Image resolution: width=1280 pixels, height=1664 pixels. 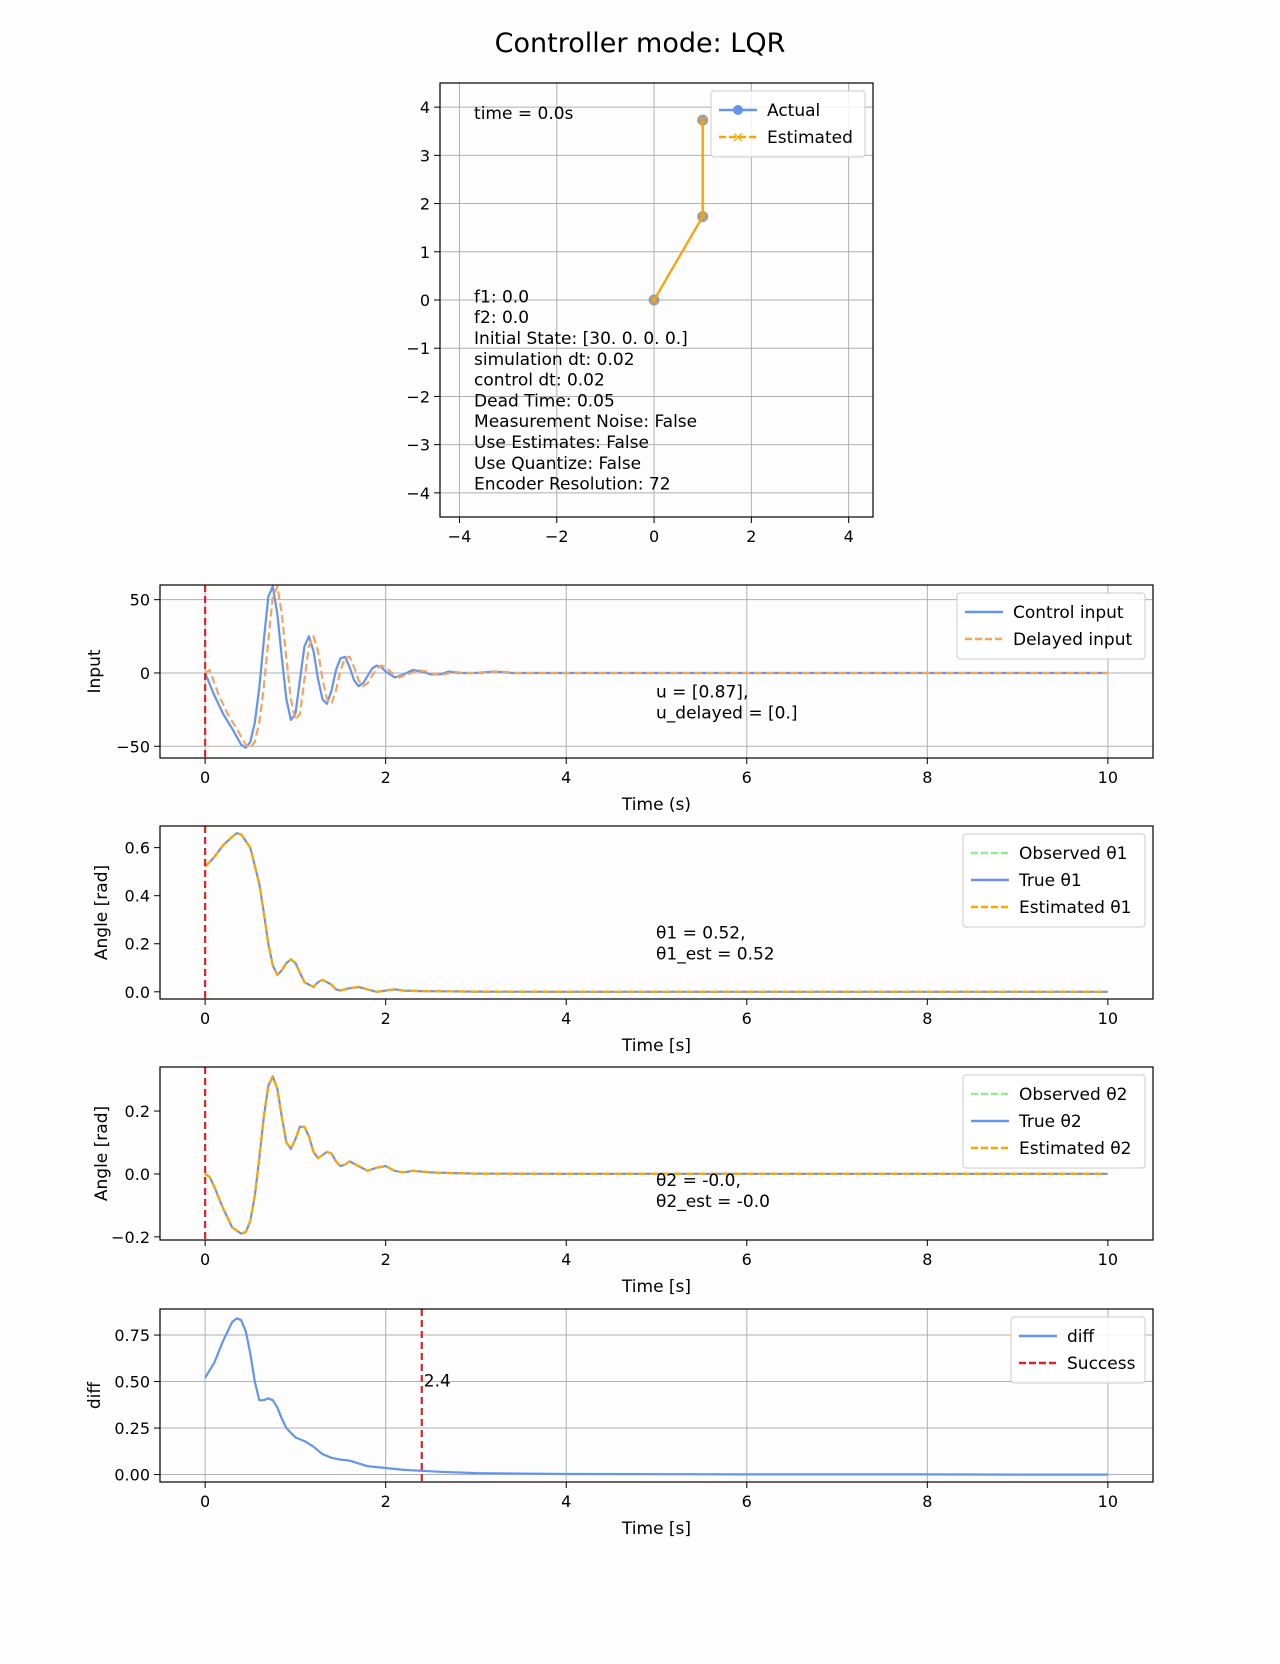 What do you see at coordinates (132, 1335) in the screenshot?
I see `y-tick-label: 0.75` at bounding box center [132, 1335].